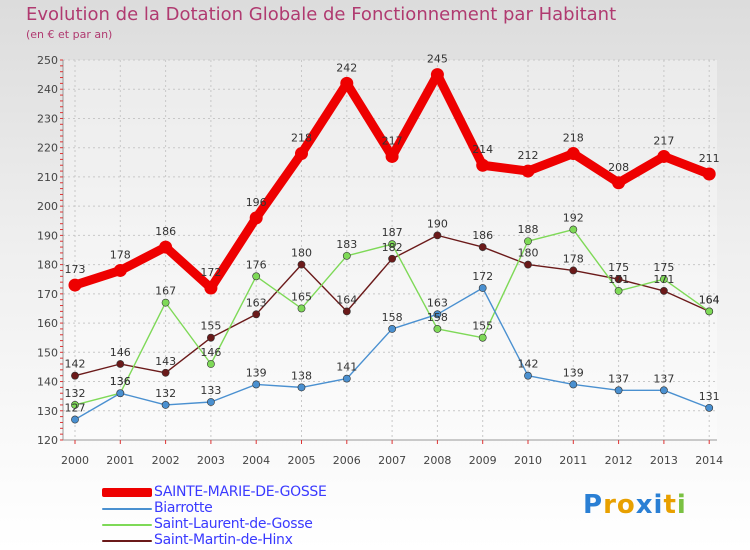 The image size is (750, 550). I want to click on data-label: 211, so click(709, 158).